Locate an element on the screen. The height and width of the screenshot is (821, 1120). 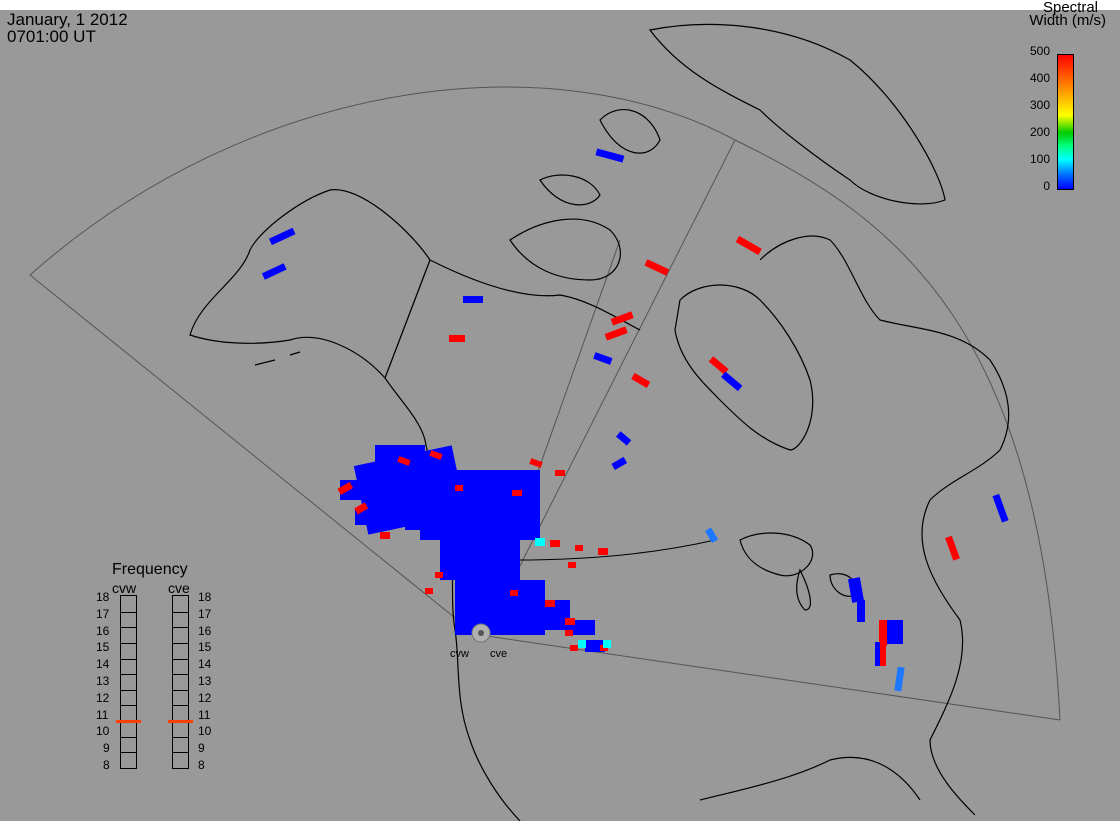
cluster-red is located at coordinates (472, 550).